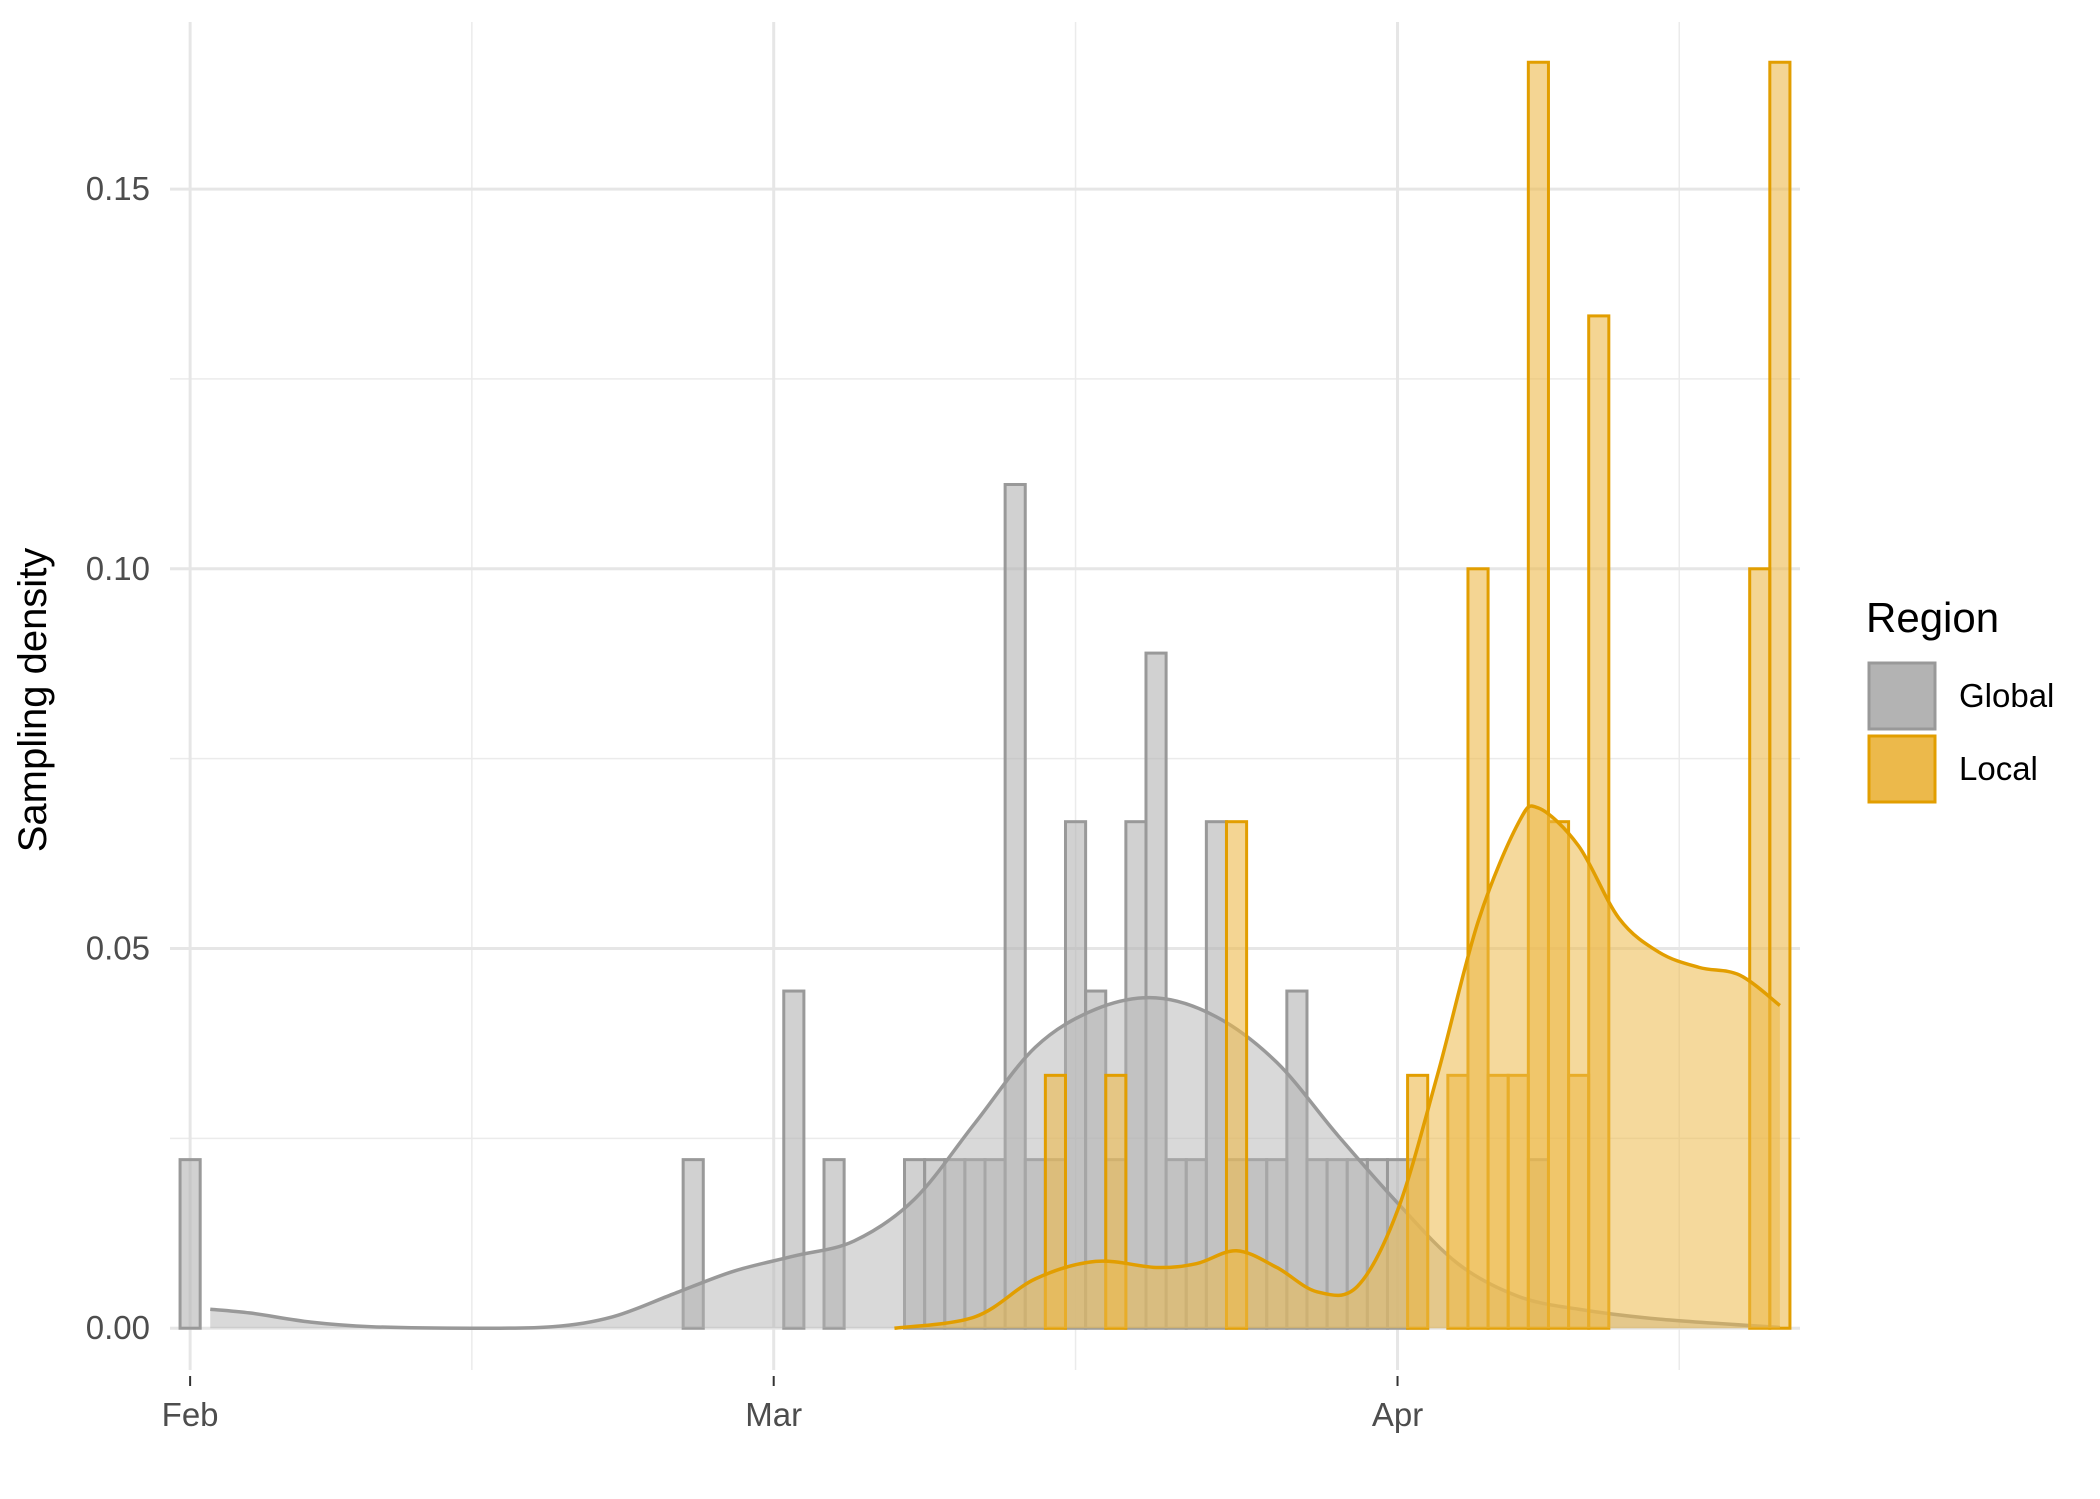 The width and height of the screenshot is (2100, 1499). Describe the element at coordinates (118, 948) in the screenshot. I see `y-tick-label: 0.05` at that location.